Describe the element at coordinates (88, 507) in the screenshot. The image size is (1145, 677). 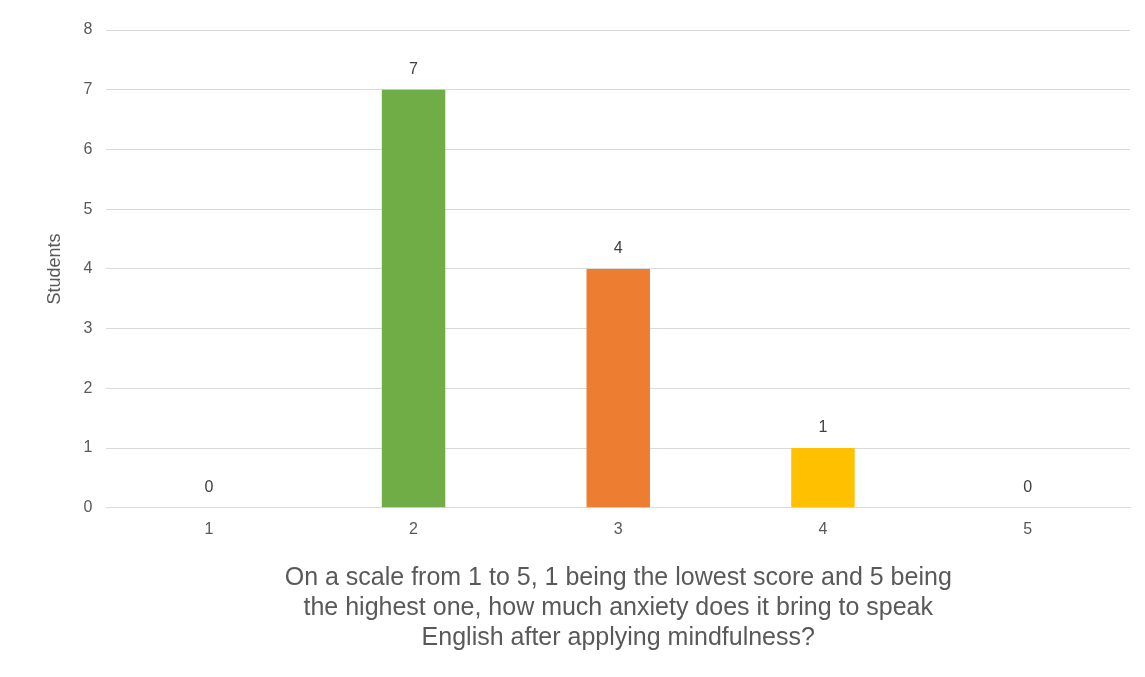
I see `y-tick-label: 0` at that location.